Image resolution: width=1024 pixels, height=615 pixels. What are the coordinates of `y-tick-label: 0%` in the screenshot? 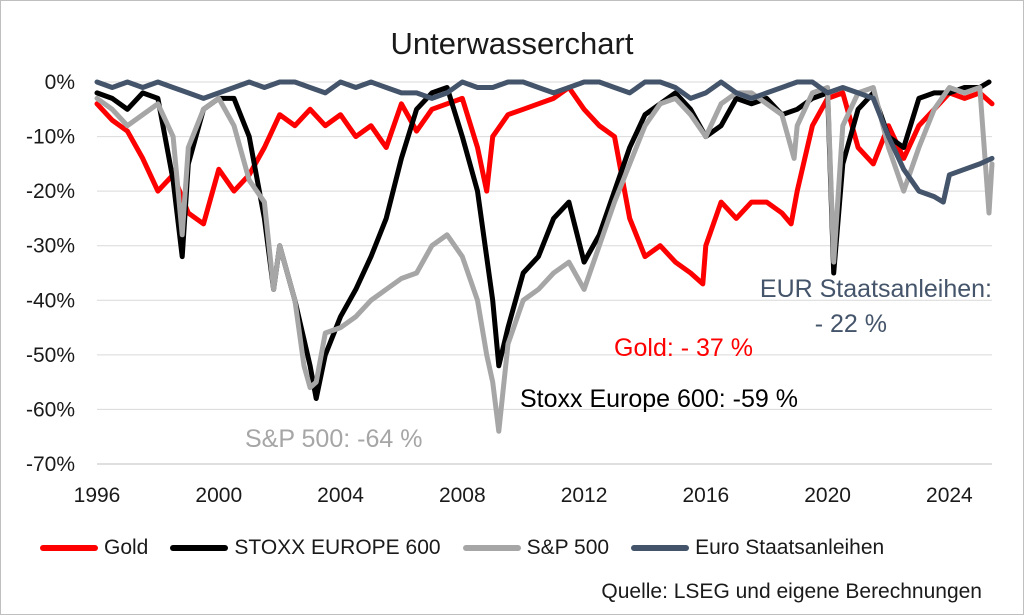 It's located at (60, 82).